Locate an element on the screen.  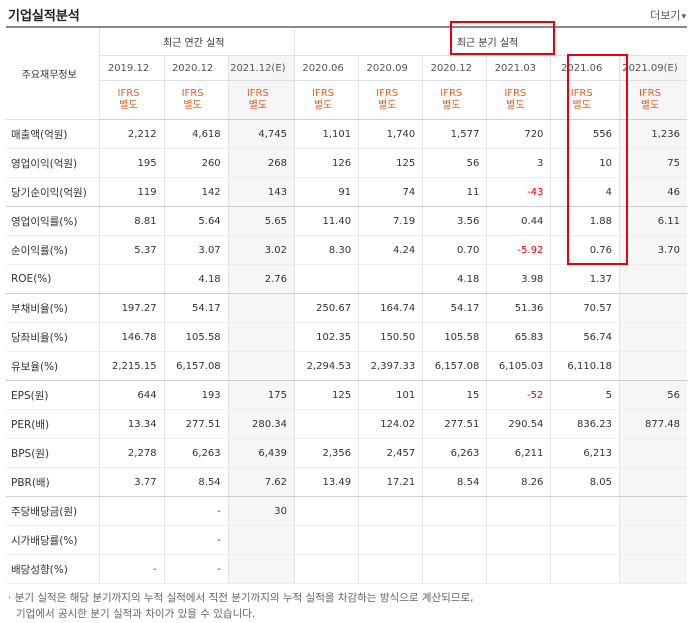
more-label: 더보기 is located at coordinates (665, 15).